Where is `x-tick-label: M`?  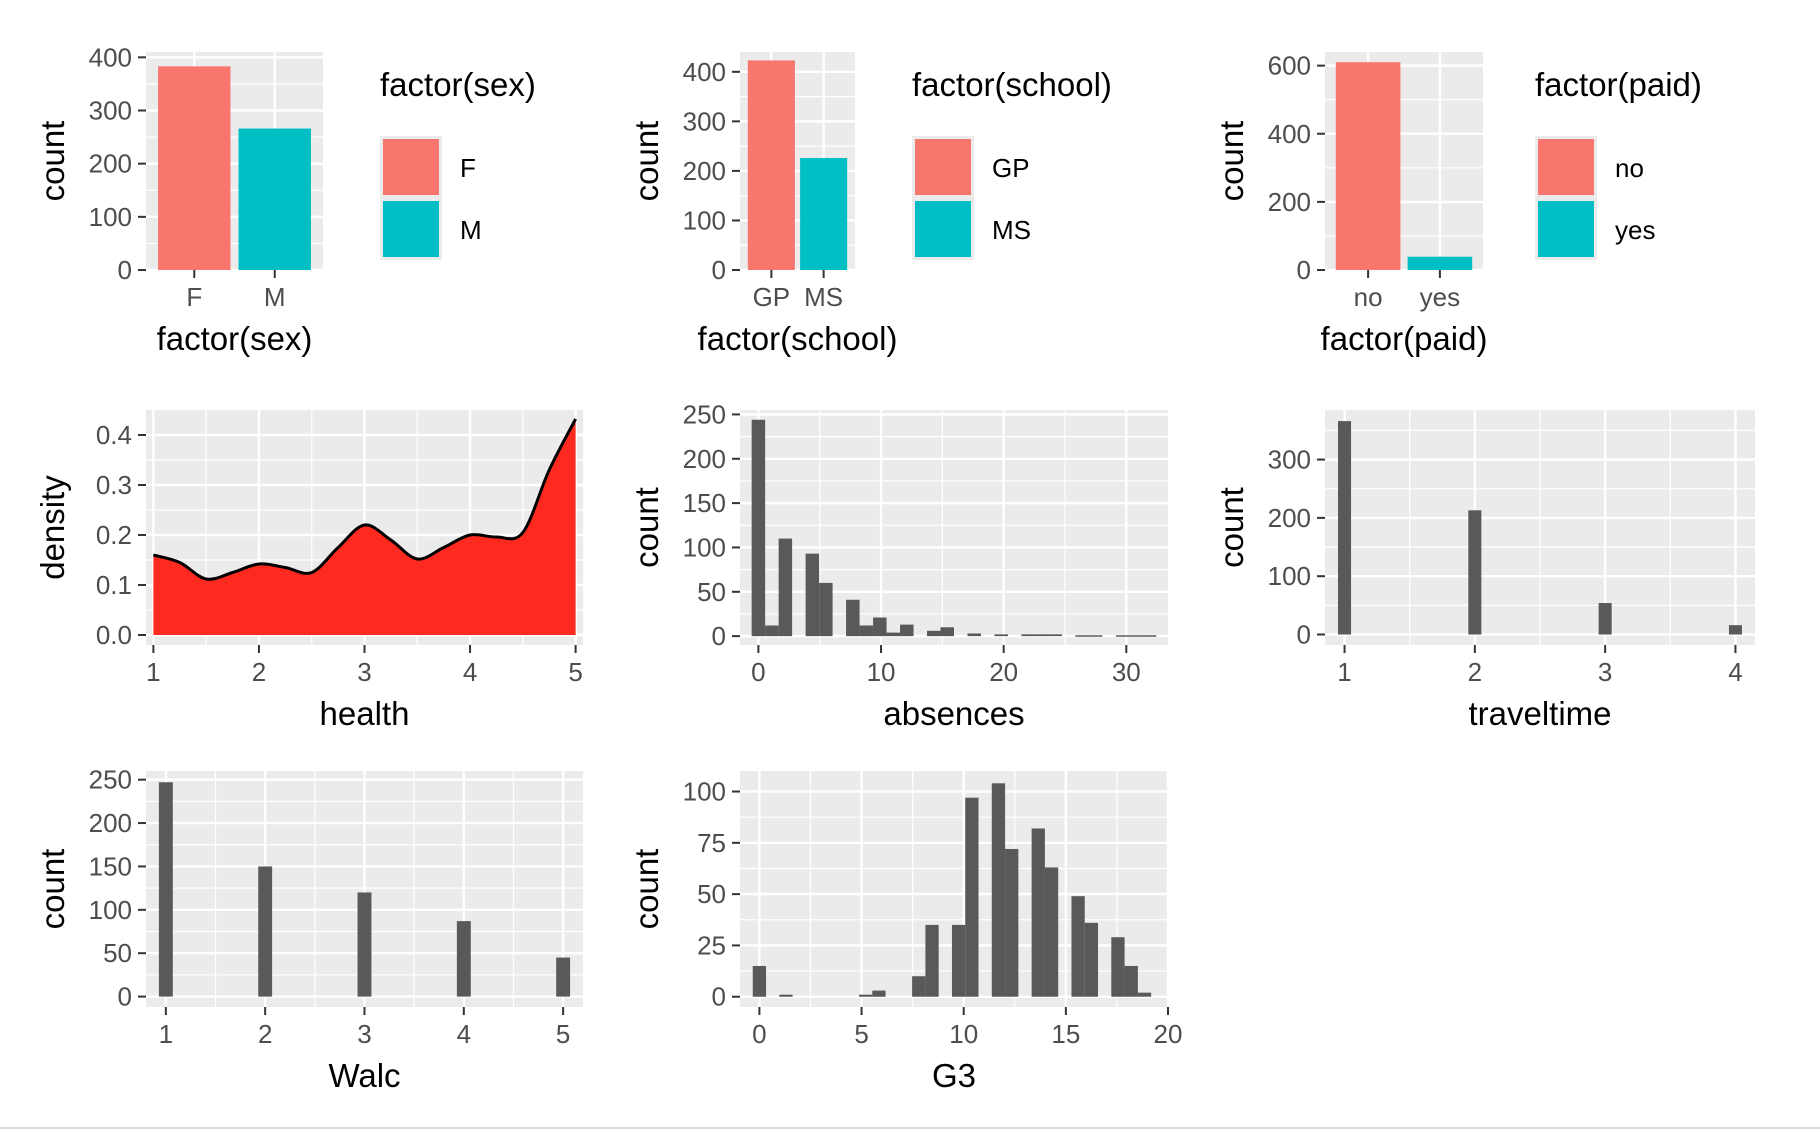 x-tick-label: M is located at coordinates (275, 297).